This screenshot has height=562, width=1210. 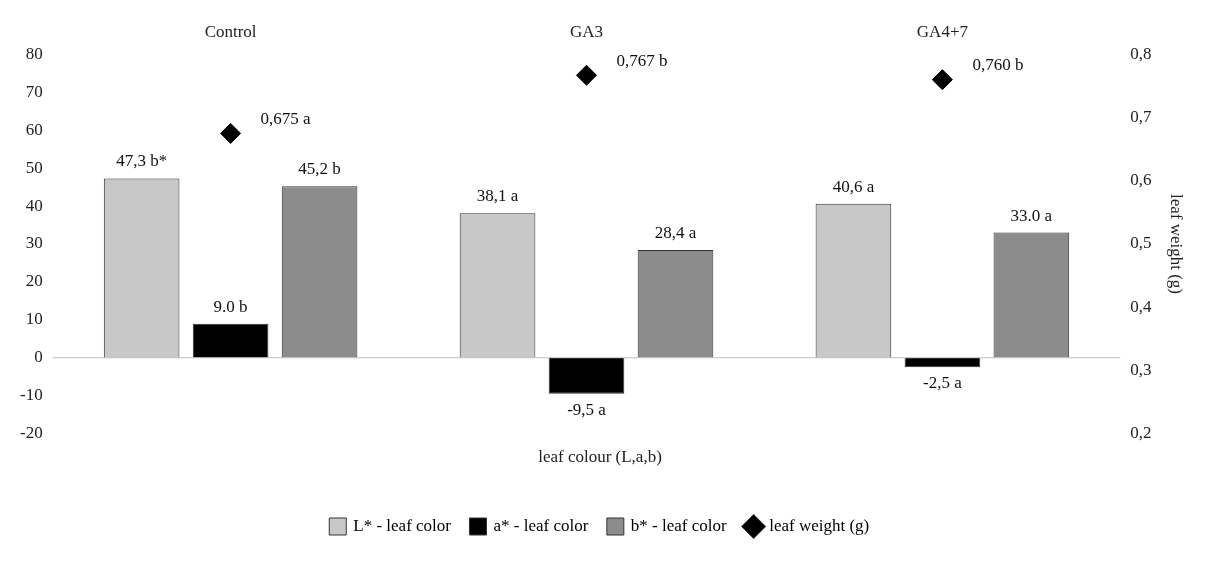 I want to click on x-tick-label: Control, so click(x=230, y=31).